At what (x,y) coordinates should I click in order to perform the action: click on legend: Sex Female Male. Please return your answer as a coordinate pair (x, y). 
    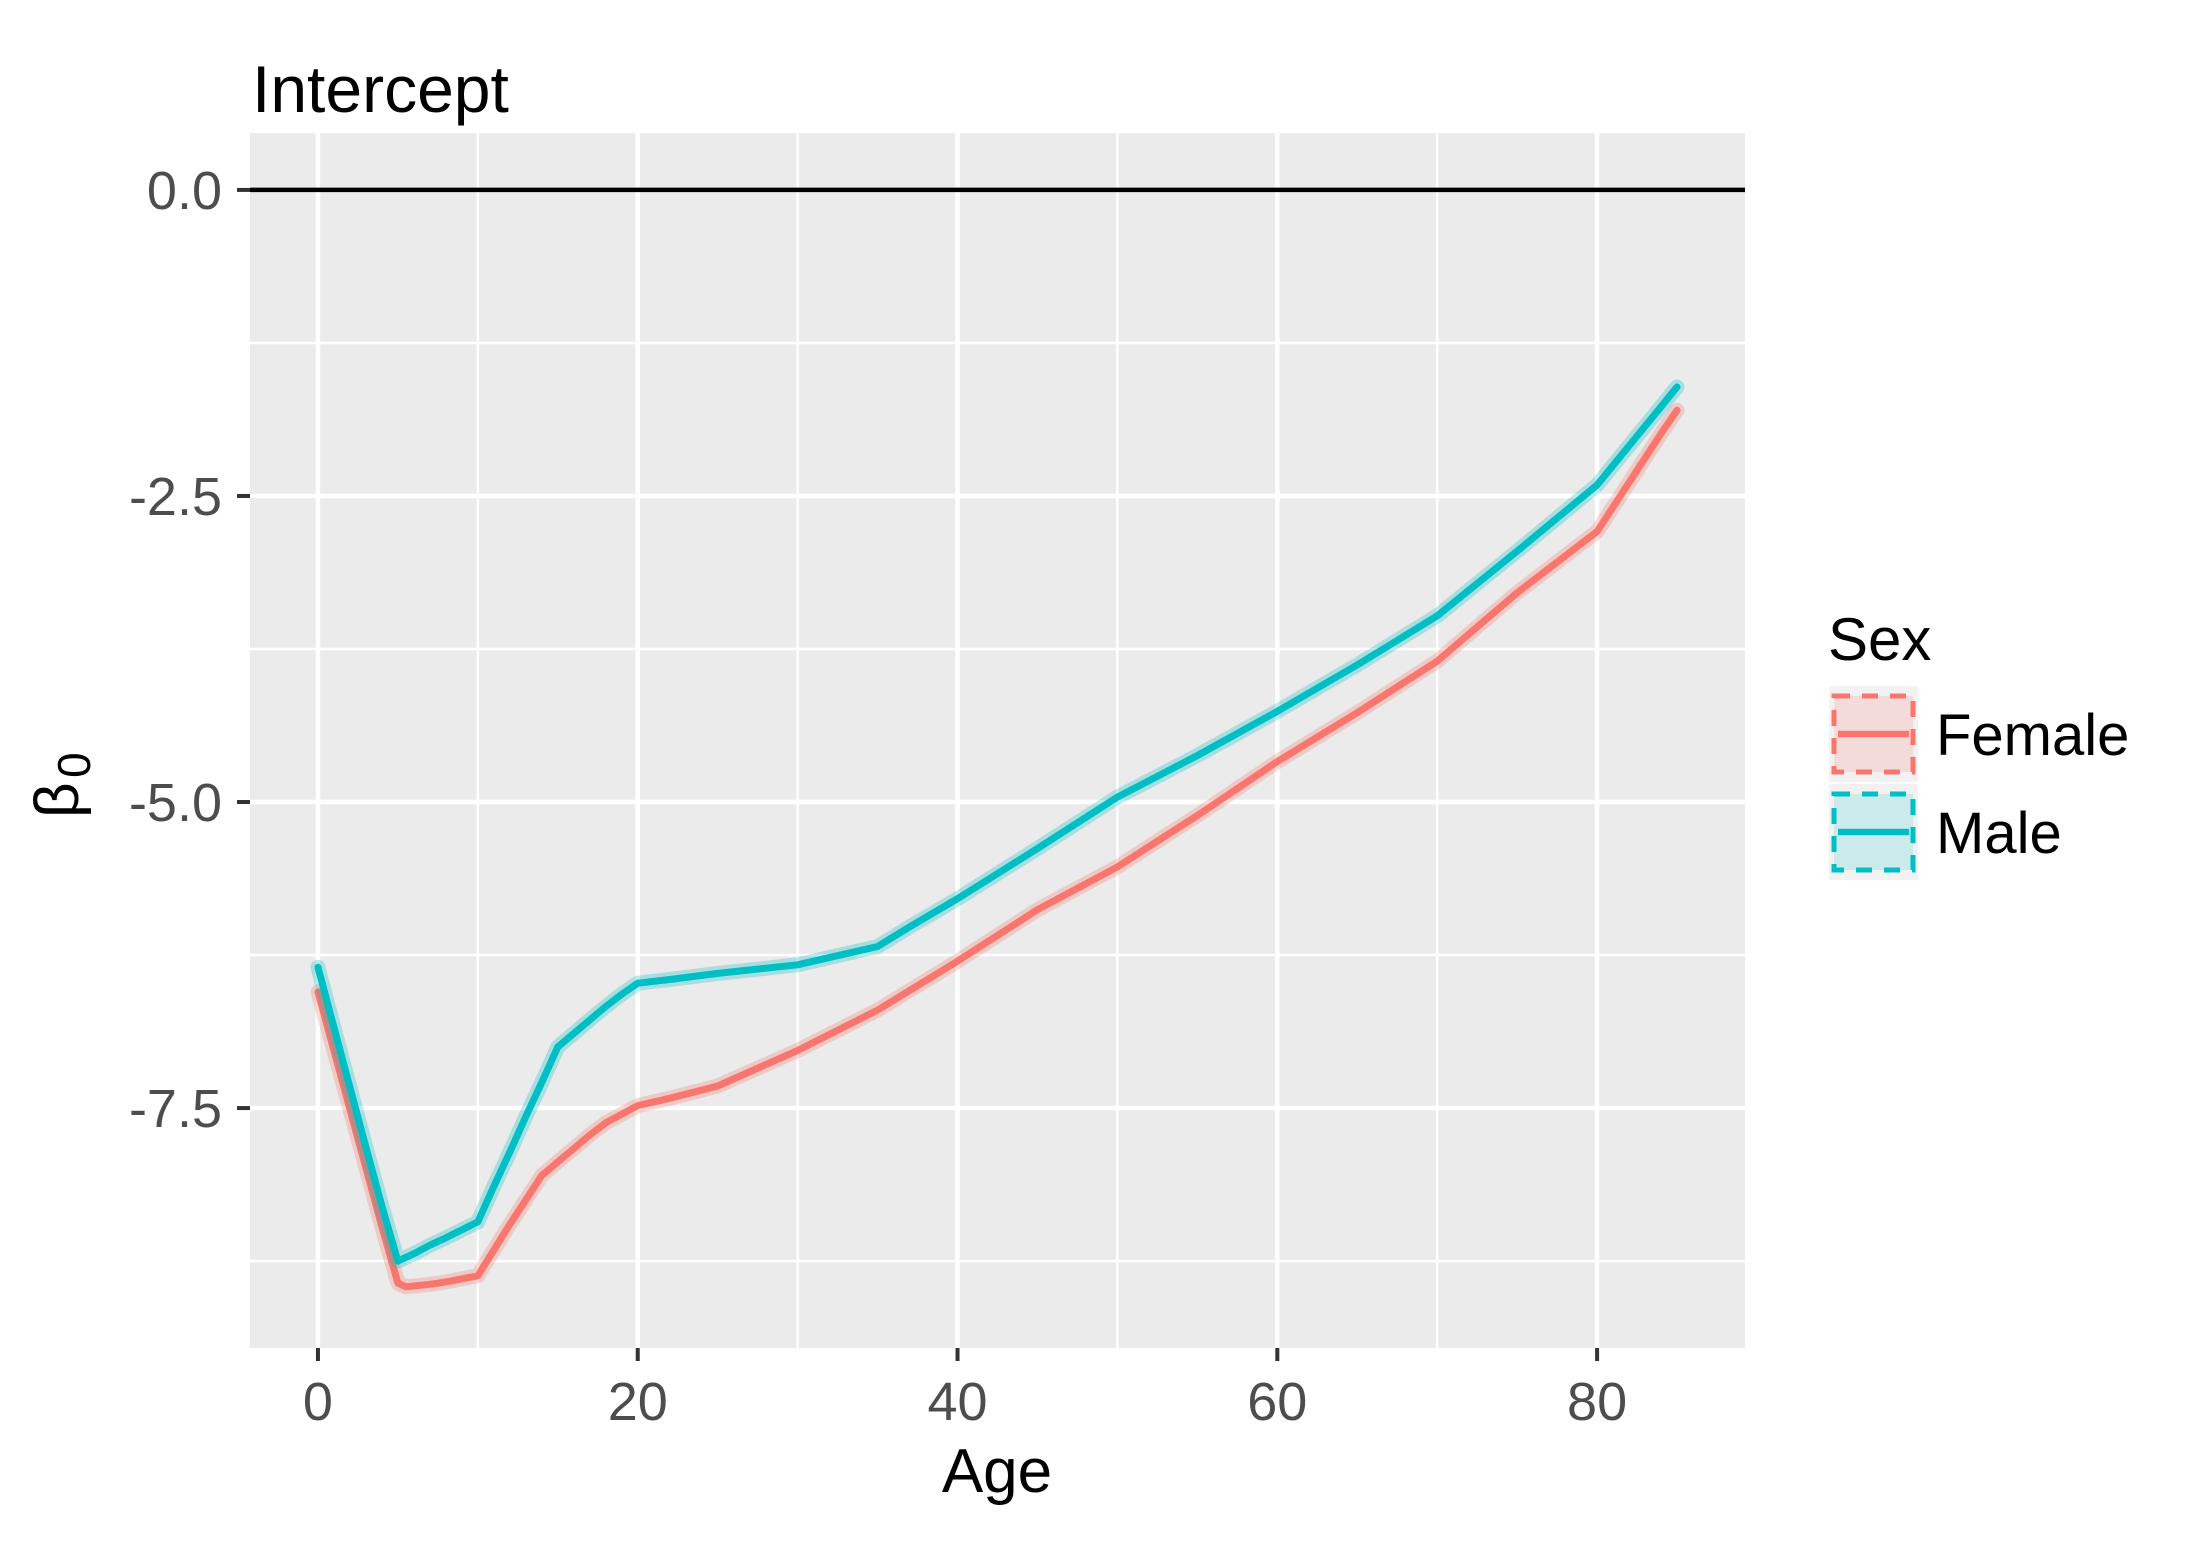
    Looking at the image, I should click on (1978, 743).